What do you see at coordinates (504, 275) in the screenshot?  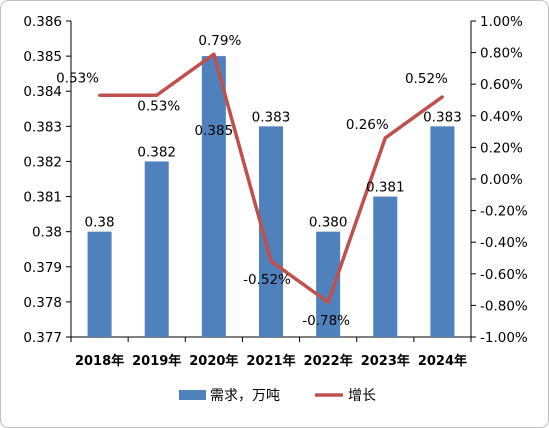 I see `right-axis-tick-label: -0.60%` at bounding box center [504, 275].